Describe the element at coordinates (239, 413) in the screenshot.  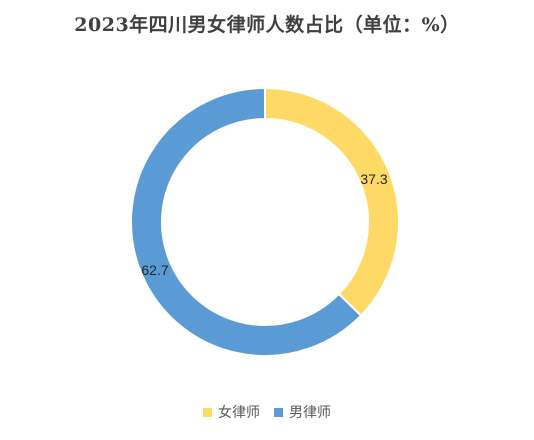
I see `legend-label-female: 女律师` at that location.